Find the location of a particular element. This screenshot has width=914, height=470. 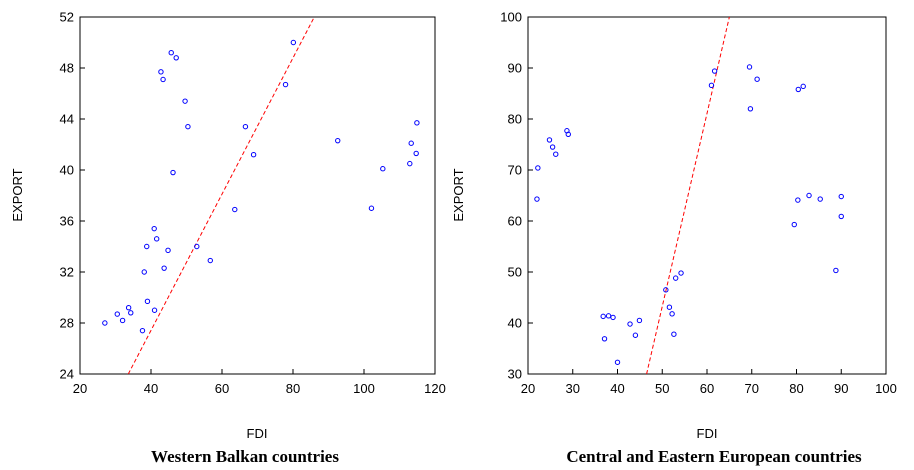

y-axis-label: EXPORT is located at coordinates (17, 194).